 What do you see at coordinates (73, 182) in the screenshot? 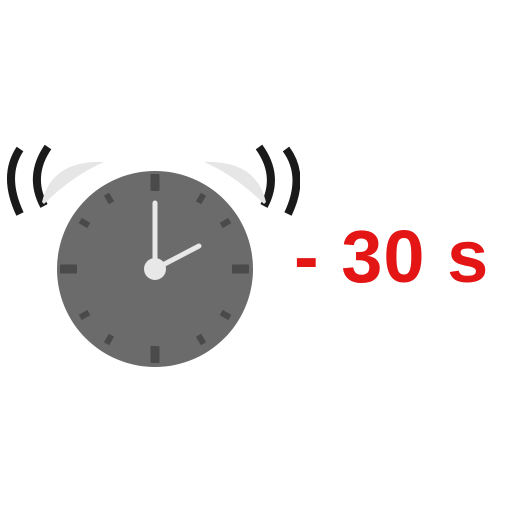
I see `bell-left-icon` at bounding box center [73, 182].